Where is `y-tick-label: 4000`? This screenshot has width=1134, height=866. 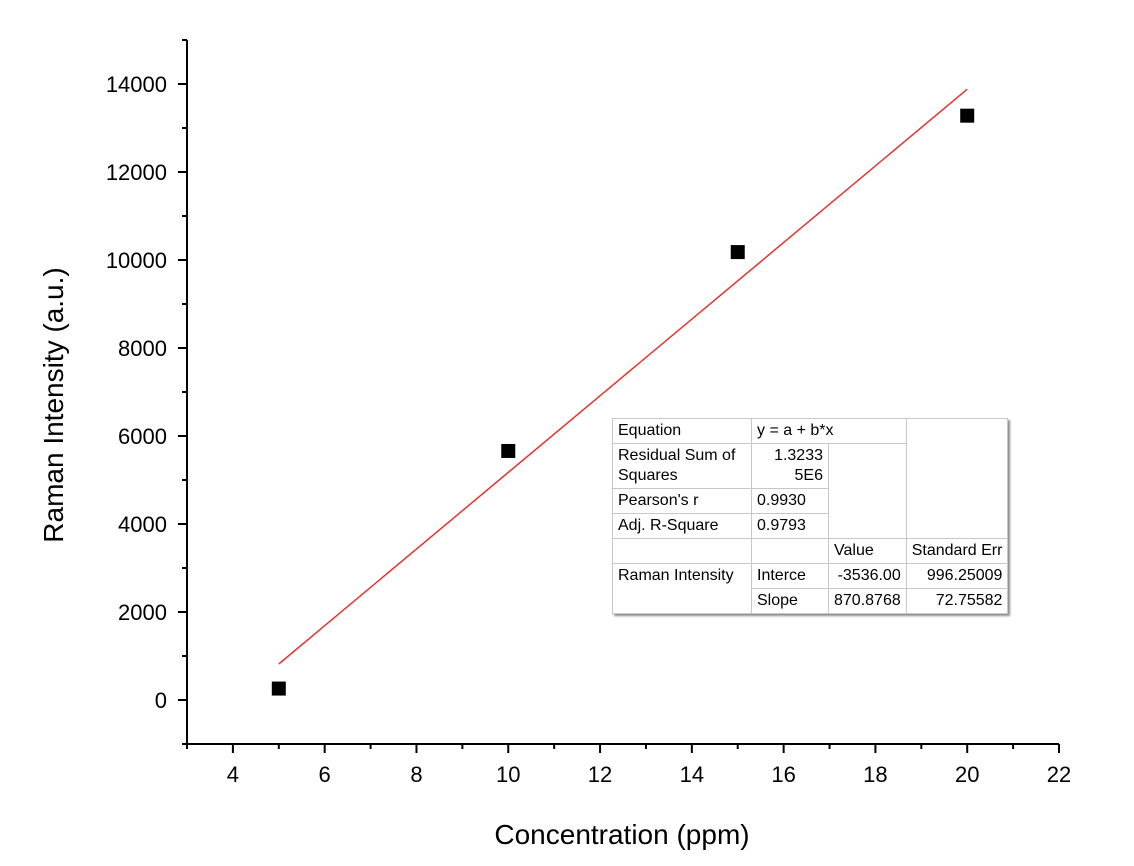 y-tick-label: 4000 is located at coordinates (142, 524).